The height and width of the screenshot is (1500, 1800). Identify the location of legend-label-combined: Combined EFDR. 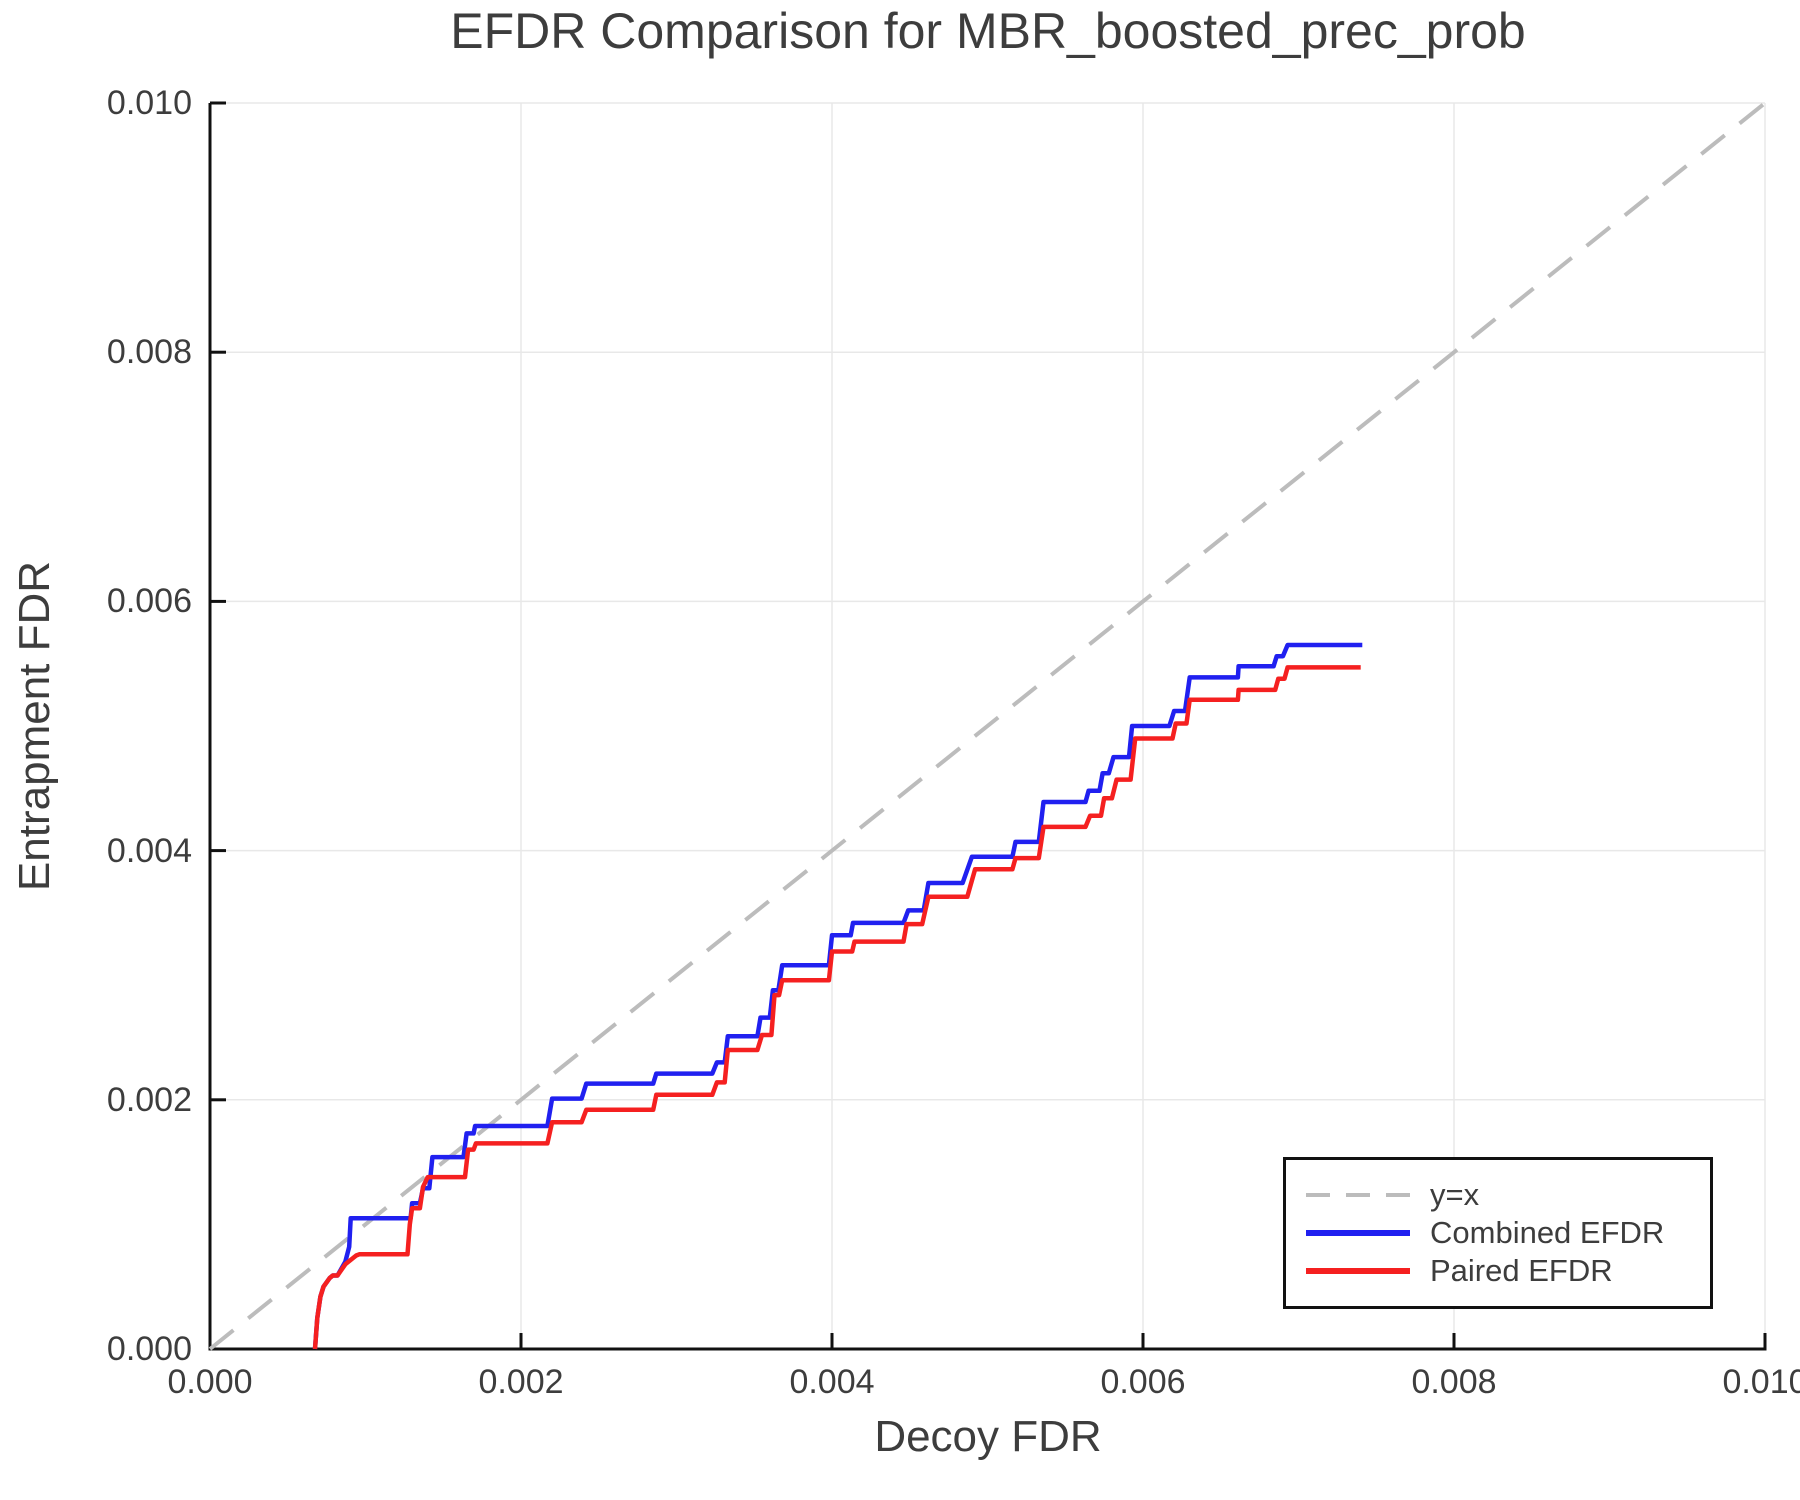
(1547, 1232).